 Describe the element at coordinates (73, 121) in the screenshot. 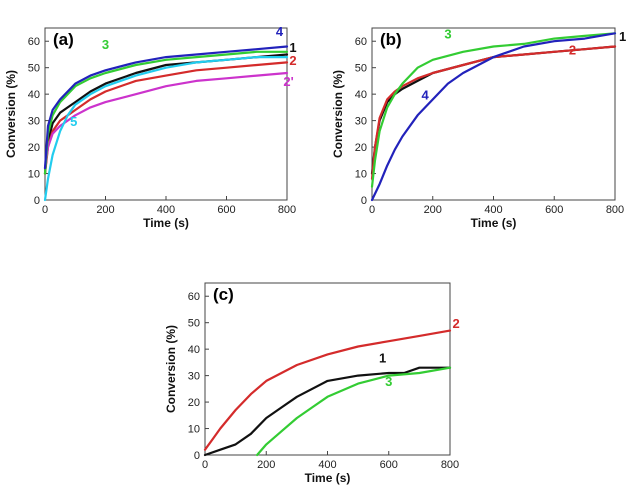

I see `series-label: 5` at that location.